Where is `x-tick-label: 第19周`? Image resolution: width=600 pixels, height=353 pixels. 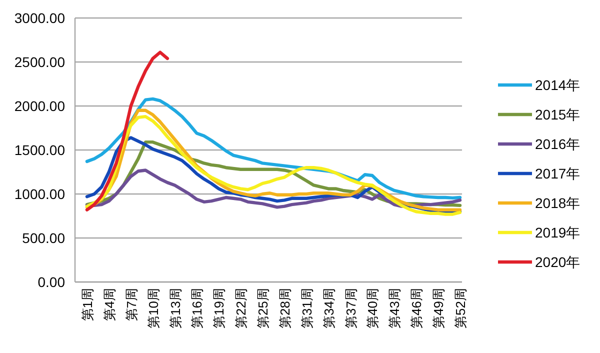
x-tick-label: 第19周 is located at coordinates (219, 308).